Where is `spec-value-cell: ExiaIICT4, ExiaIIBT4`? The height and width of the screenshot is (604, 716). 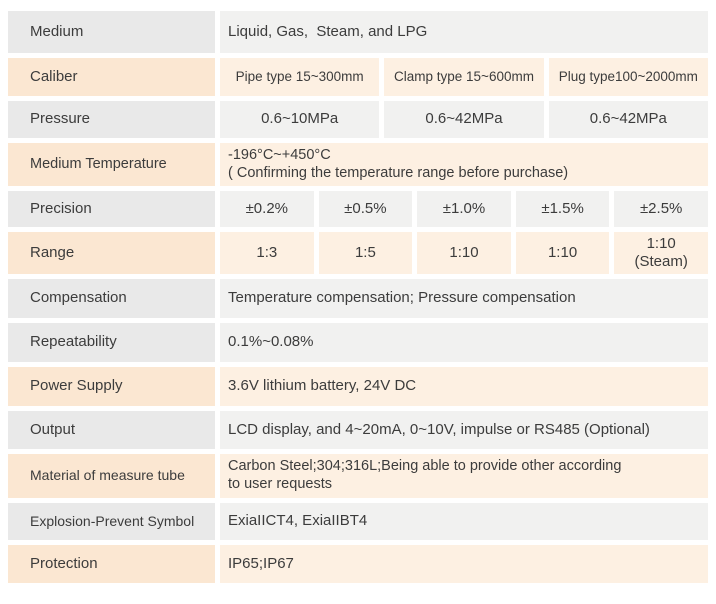 spec-value-cell: ExiaIICT4, ExiaIIBT4 is located at coordinates (464, 521).